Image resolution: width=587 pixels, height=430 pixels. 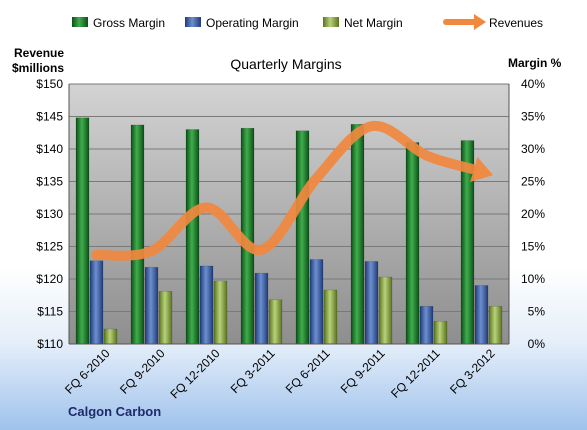 What do you see at coordinates (480, 22) in the screenshot?
I see `legend-arrow-revenues` at bounding box center [480, 22].